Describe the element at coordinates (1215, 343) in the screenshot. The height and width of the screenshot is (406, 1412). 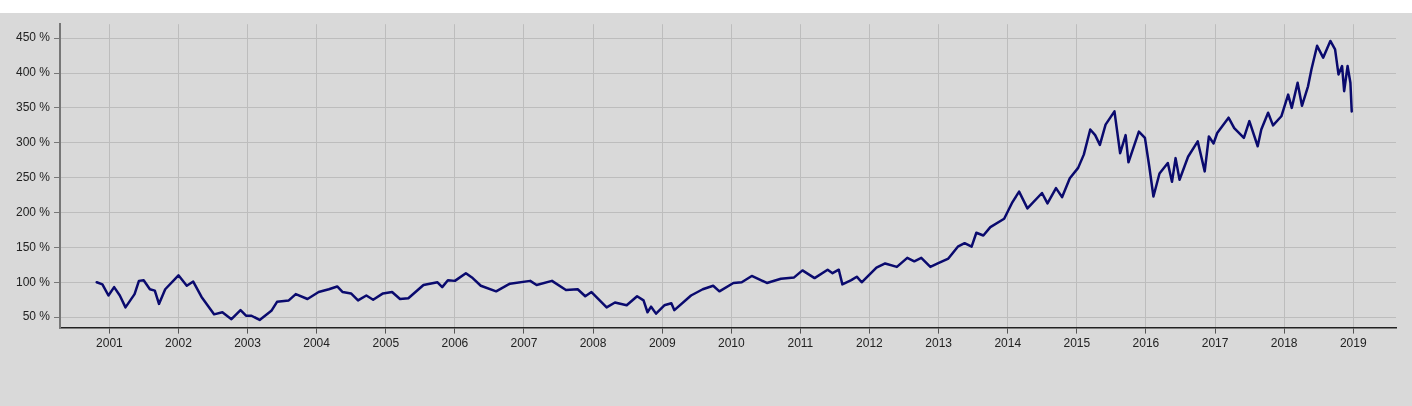
I see `x-tick-label: 2017` at that location.